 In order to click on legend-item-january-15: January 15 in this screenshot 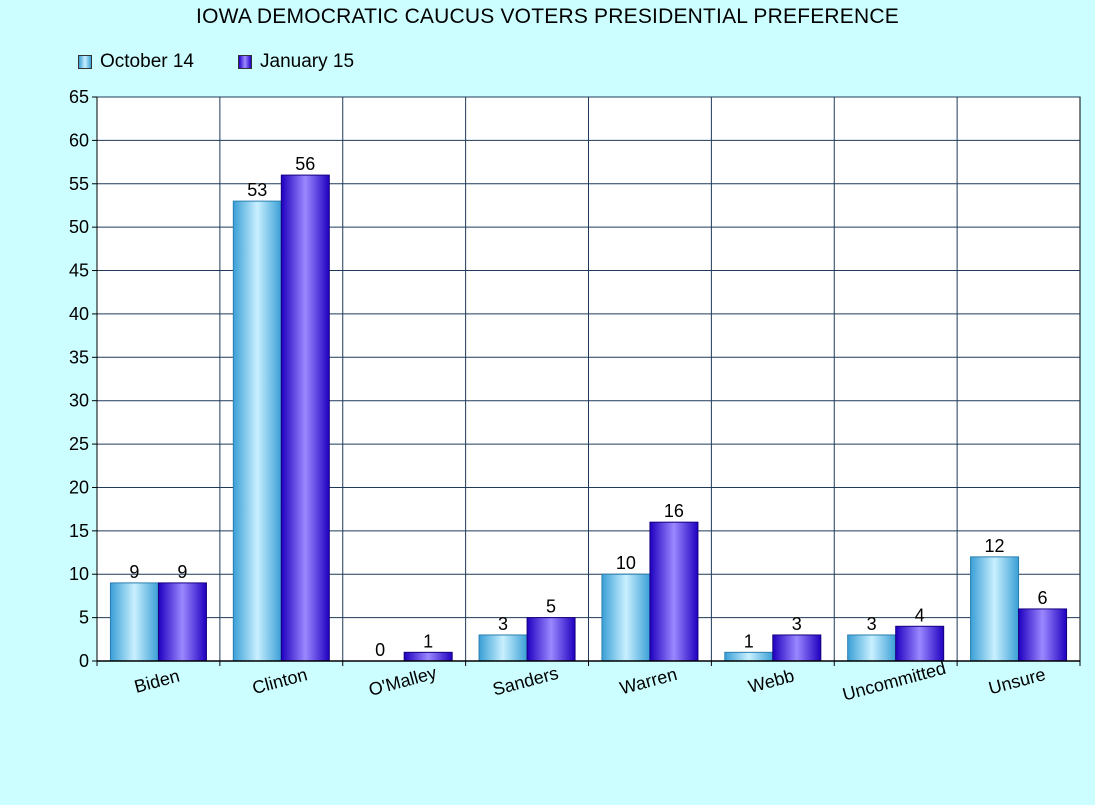, I will do `click(296, 62)`.